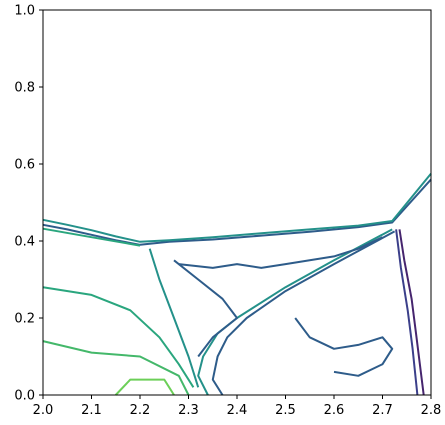 The image size is (445, 425). Describe the element at coordinates (24, 319) in the screenshot. I see `y-tick-label: 0.2` at that location.